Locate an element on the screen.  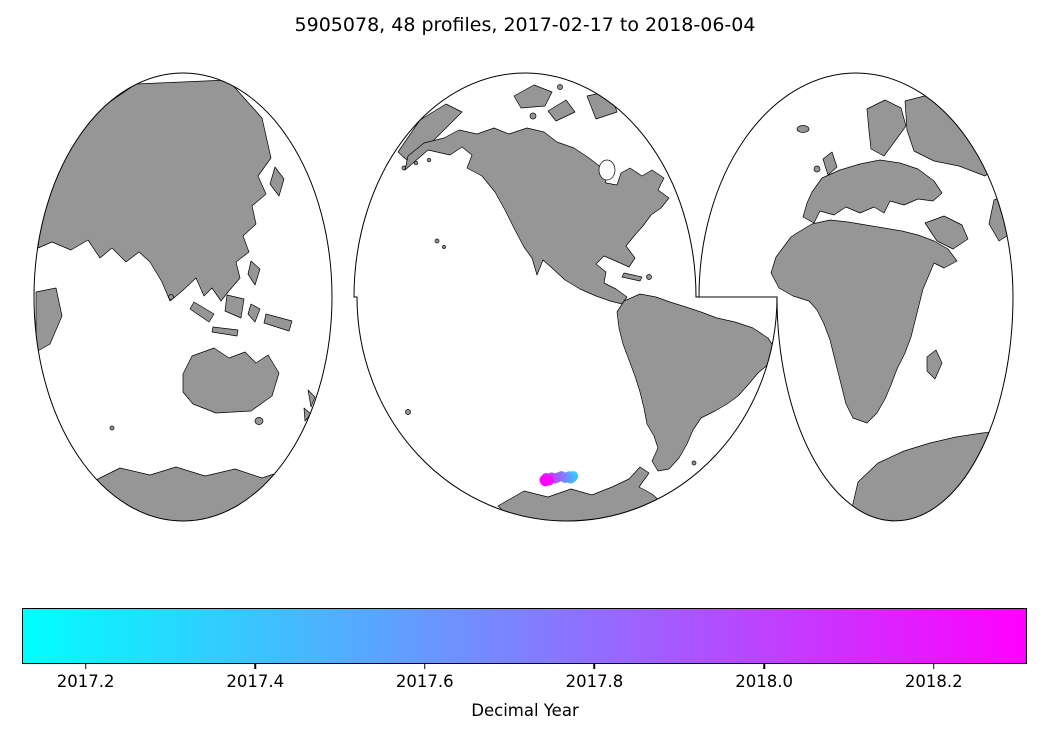
island-hispaniola is located at coordinates (649, 277).